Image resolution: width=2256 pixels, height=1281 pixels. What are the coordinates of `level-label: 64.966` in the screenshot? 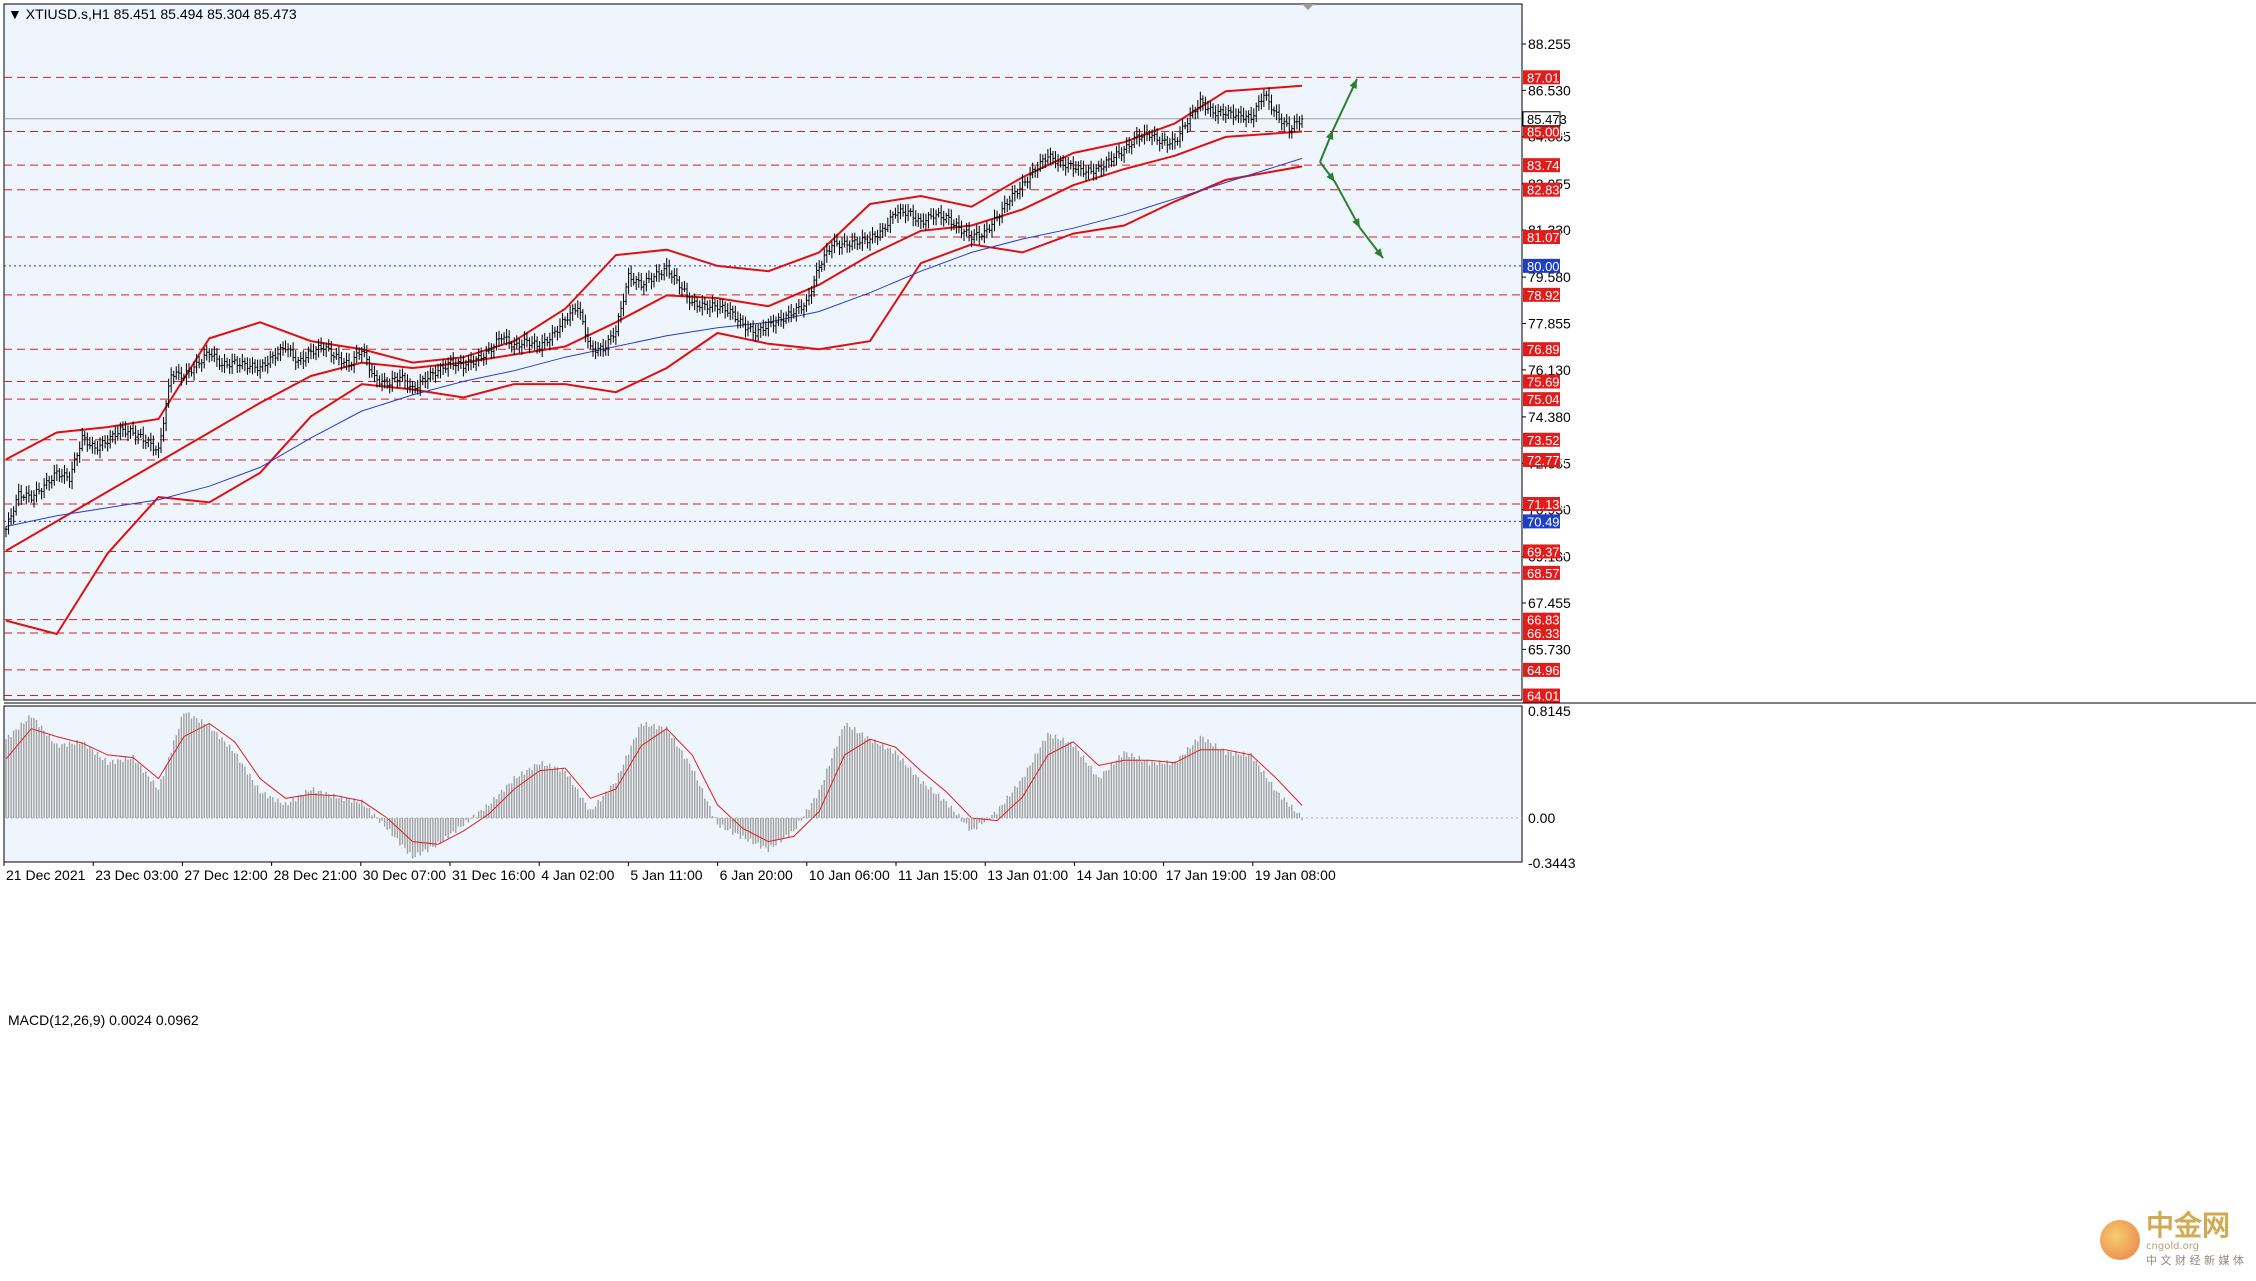 It's located at (1547, 670).